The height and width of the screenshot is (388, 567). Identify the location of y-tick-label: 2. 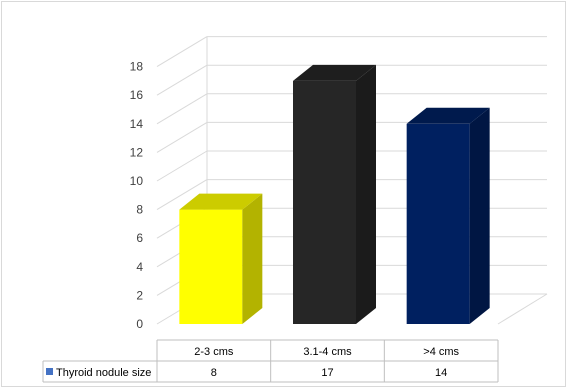
(139, 295).